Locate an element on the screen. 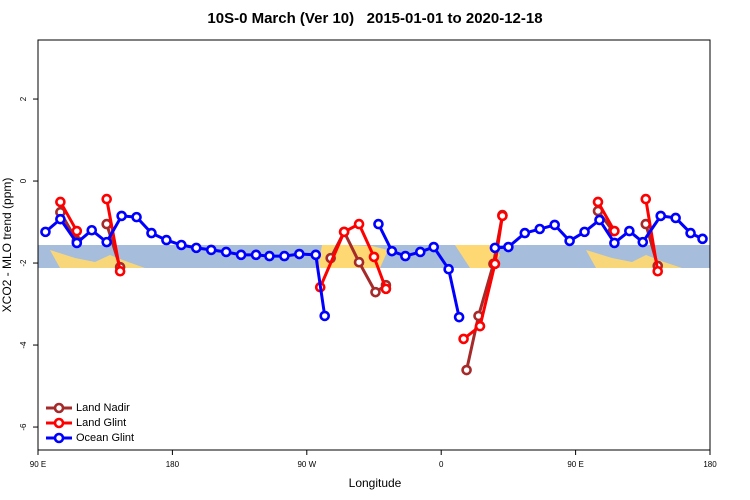 Image resolution: width=750 pixels, height=500 pixels. y-axis-label: XCO2 - MLO trend (ppm) is located at coordinates (7, 245).